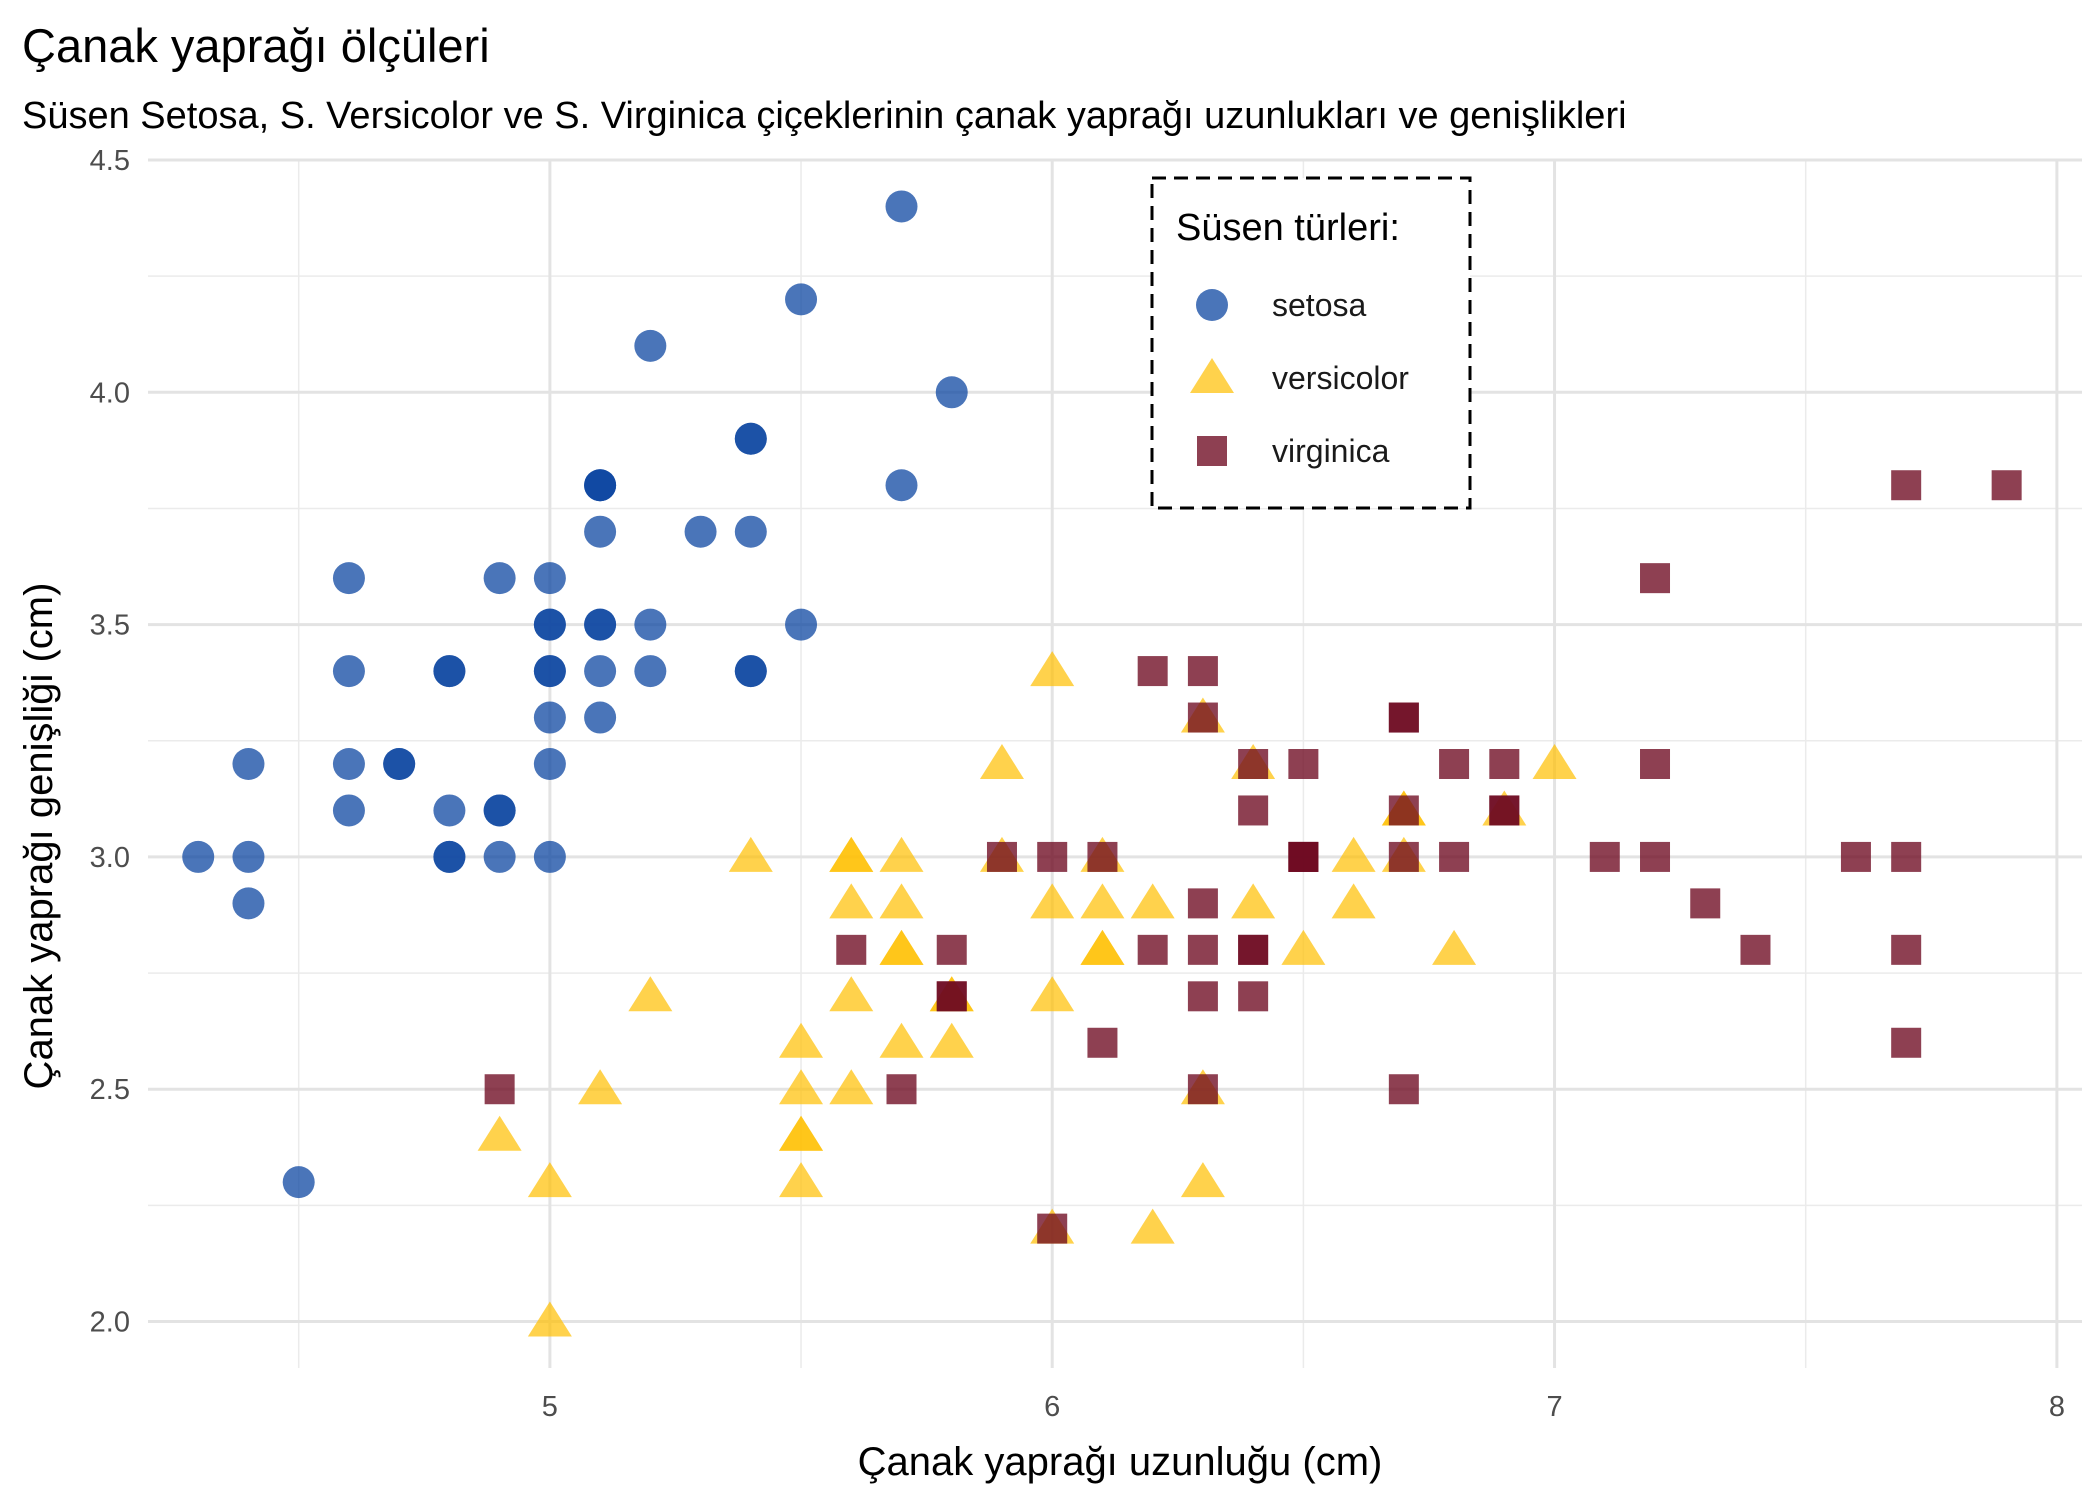 The image size is (2100, 1500). What do you see at coordinates (1331, 451) in the screenshot?
I see `legend-label-virginica: virginica` at bounding box center [1331, 451].